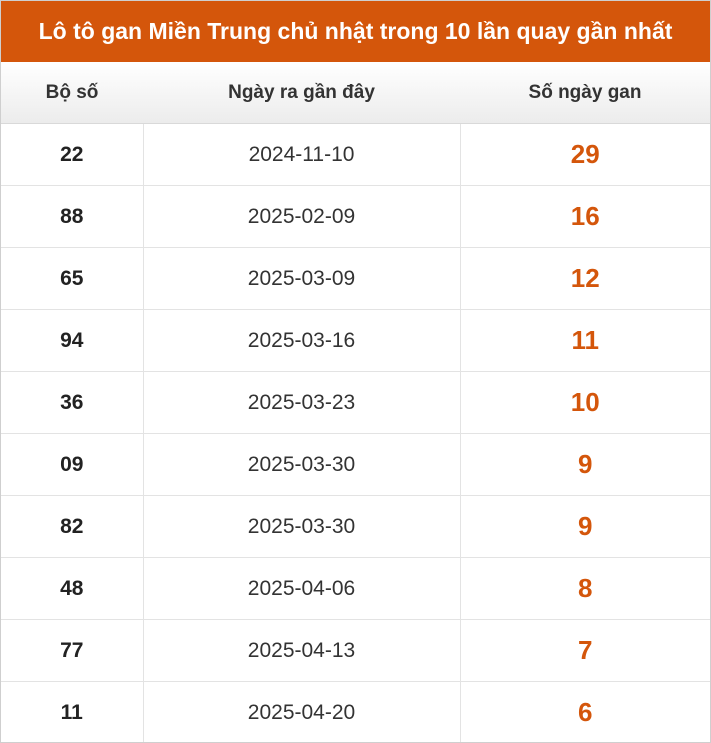 This screenshot has height=743, width=711. I want to click on row-date: 2025-03-16, so click(302, 340).